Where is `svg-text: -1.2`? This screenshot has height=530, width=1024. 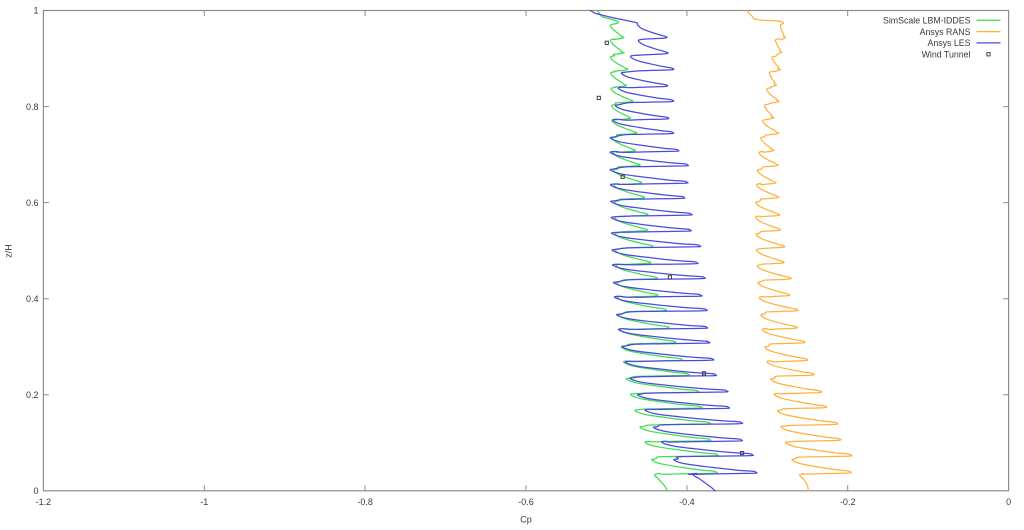 svg-text: -1.2 is located at coordinates (44, 502).